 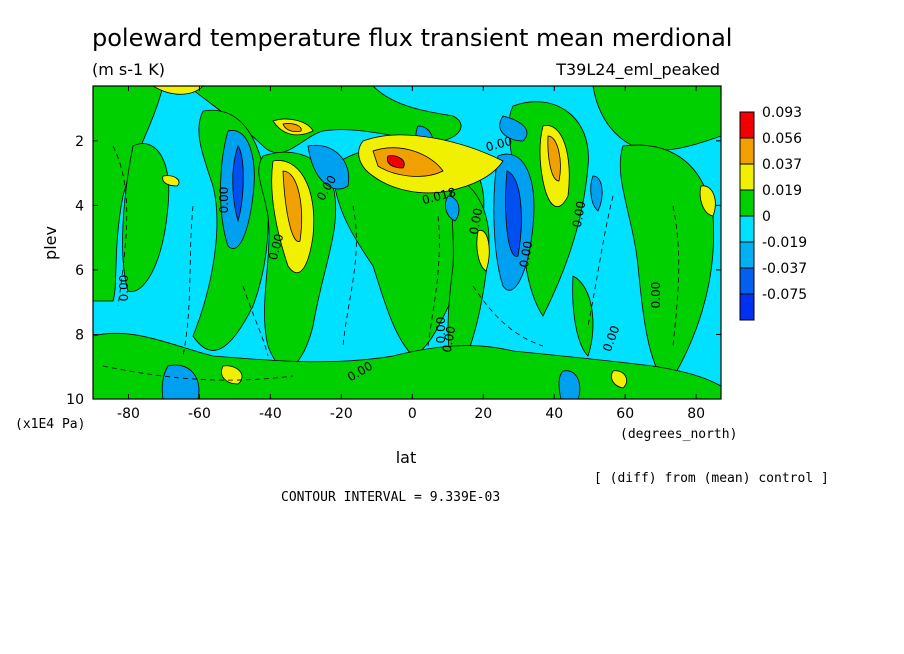 I want to click on x-tick-label: -40, so click(x=270, y=414).